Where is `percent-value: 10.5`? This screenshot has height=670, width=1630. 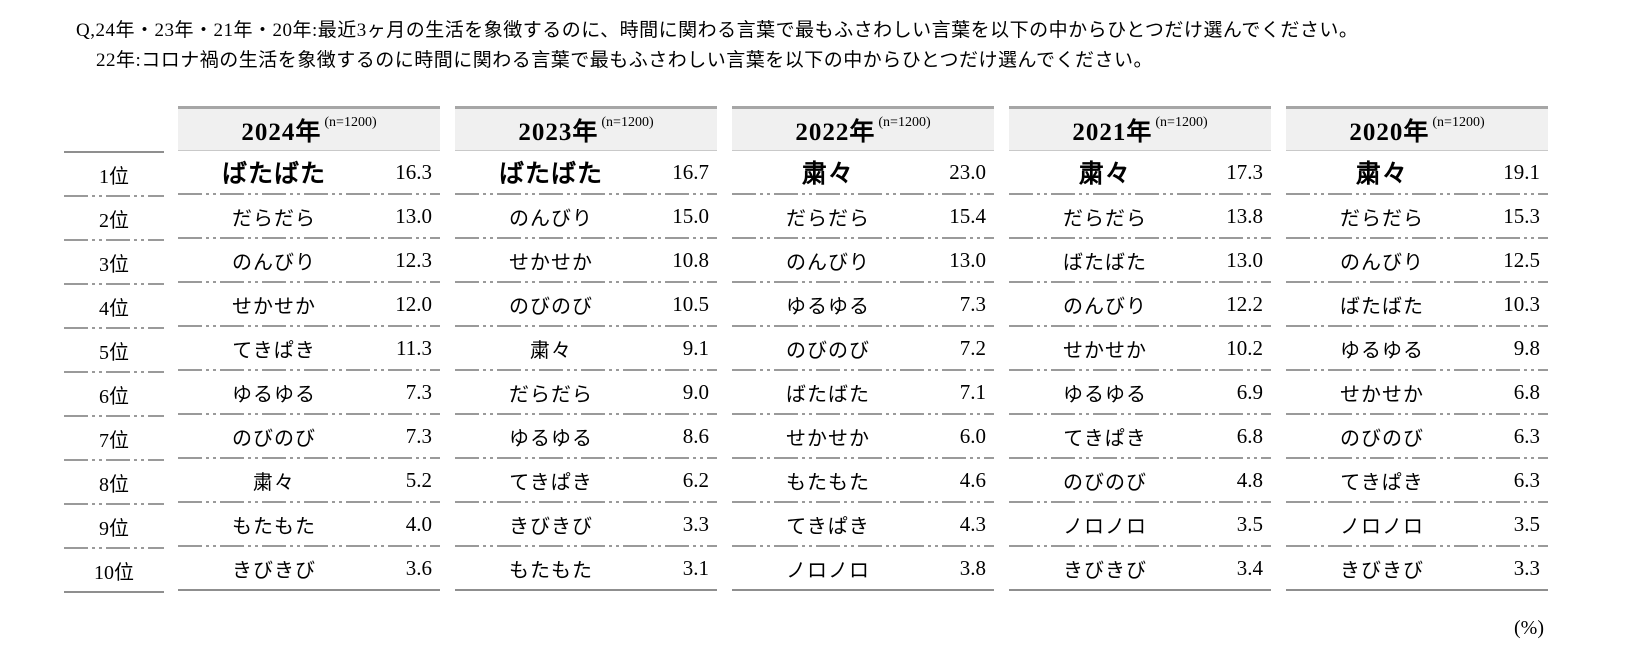
percent-value: 10.5 is located at coordinates (690, 303).